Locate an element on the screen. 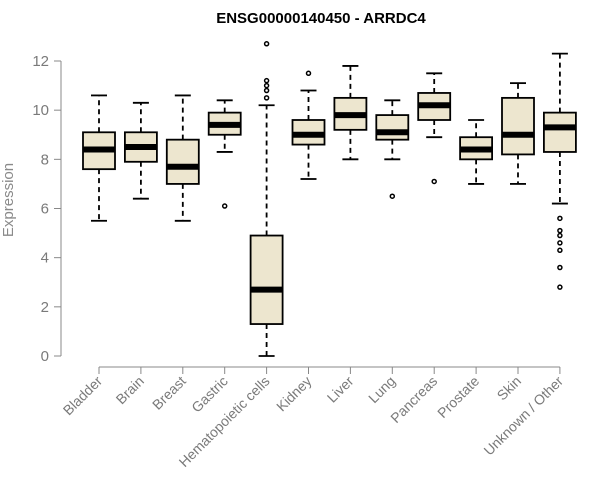 Image resolution: width=600 pixels, height=500 pixels. x-tick-label: Kidney is located at coordinates (294, 394).